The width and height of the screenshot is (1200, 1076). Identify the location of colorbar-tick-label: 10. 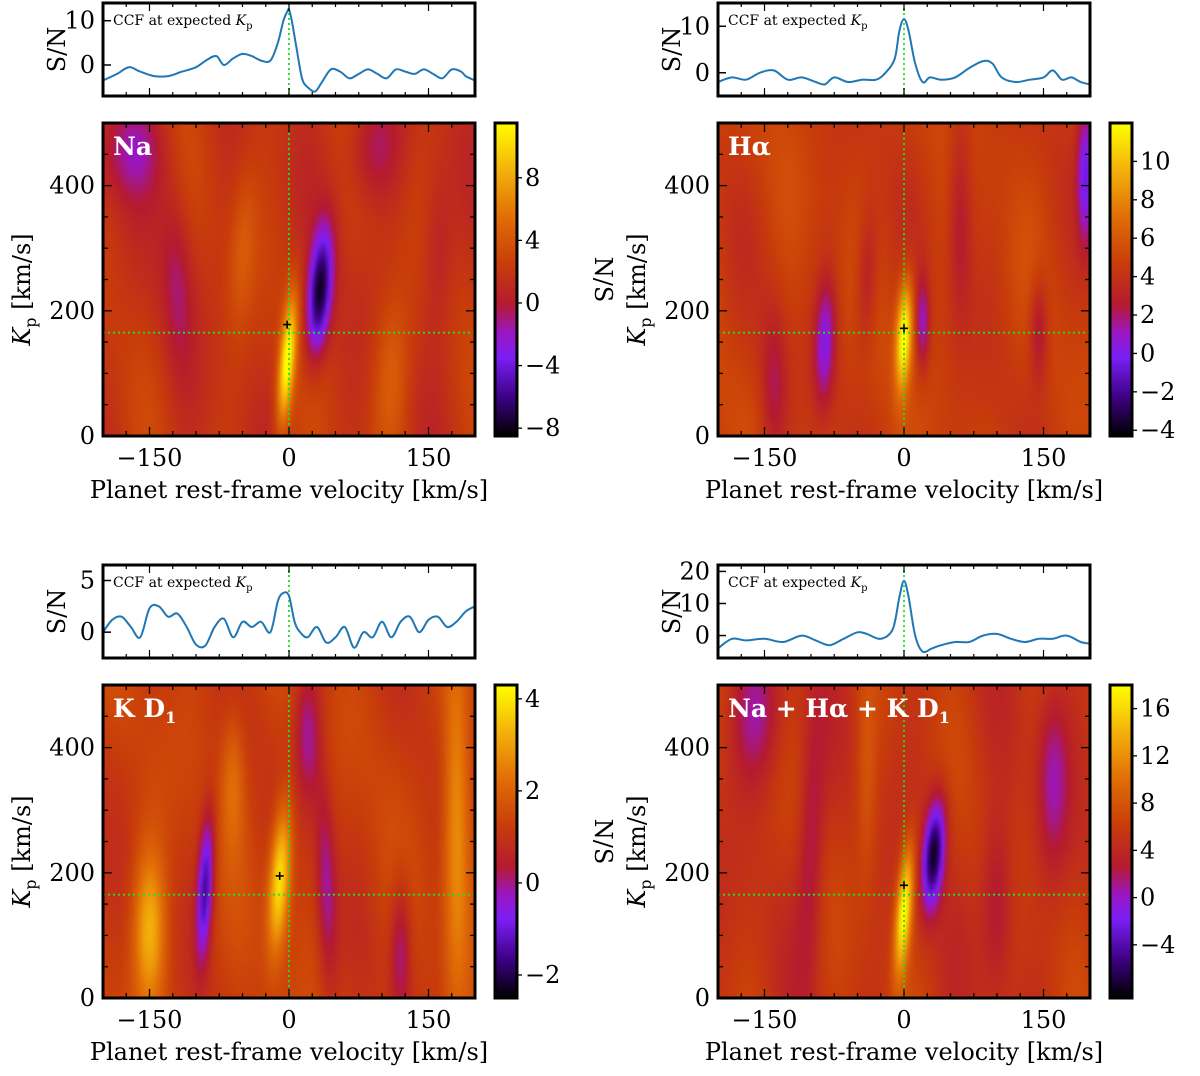
(1155, 161).